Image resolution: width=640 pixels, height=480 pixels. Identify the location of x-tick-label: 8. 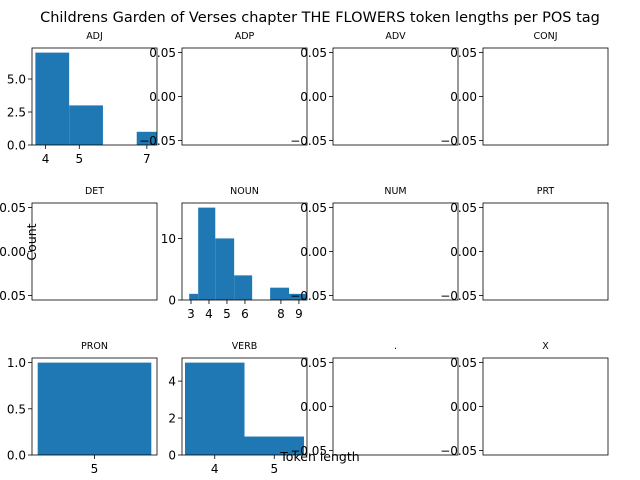
(281, 314).